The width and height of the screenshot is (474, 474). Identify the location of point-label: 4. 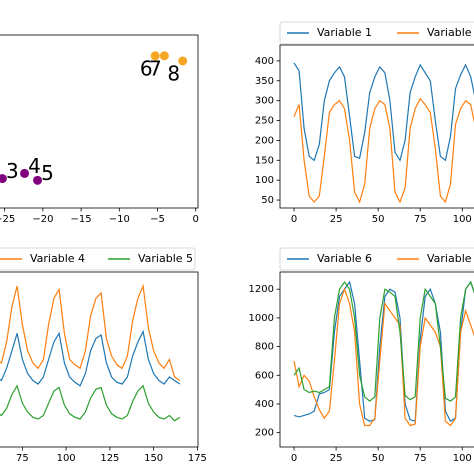
(34, 166).